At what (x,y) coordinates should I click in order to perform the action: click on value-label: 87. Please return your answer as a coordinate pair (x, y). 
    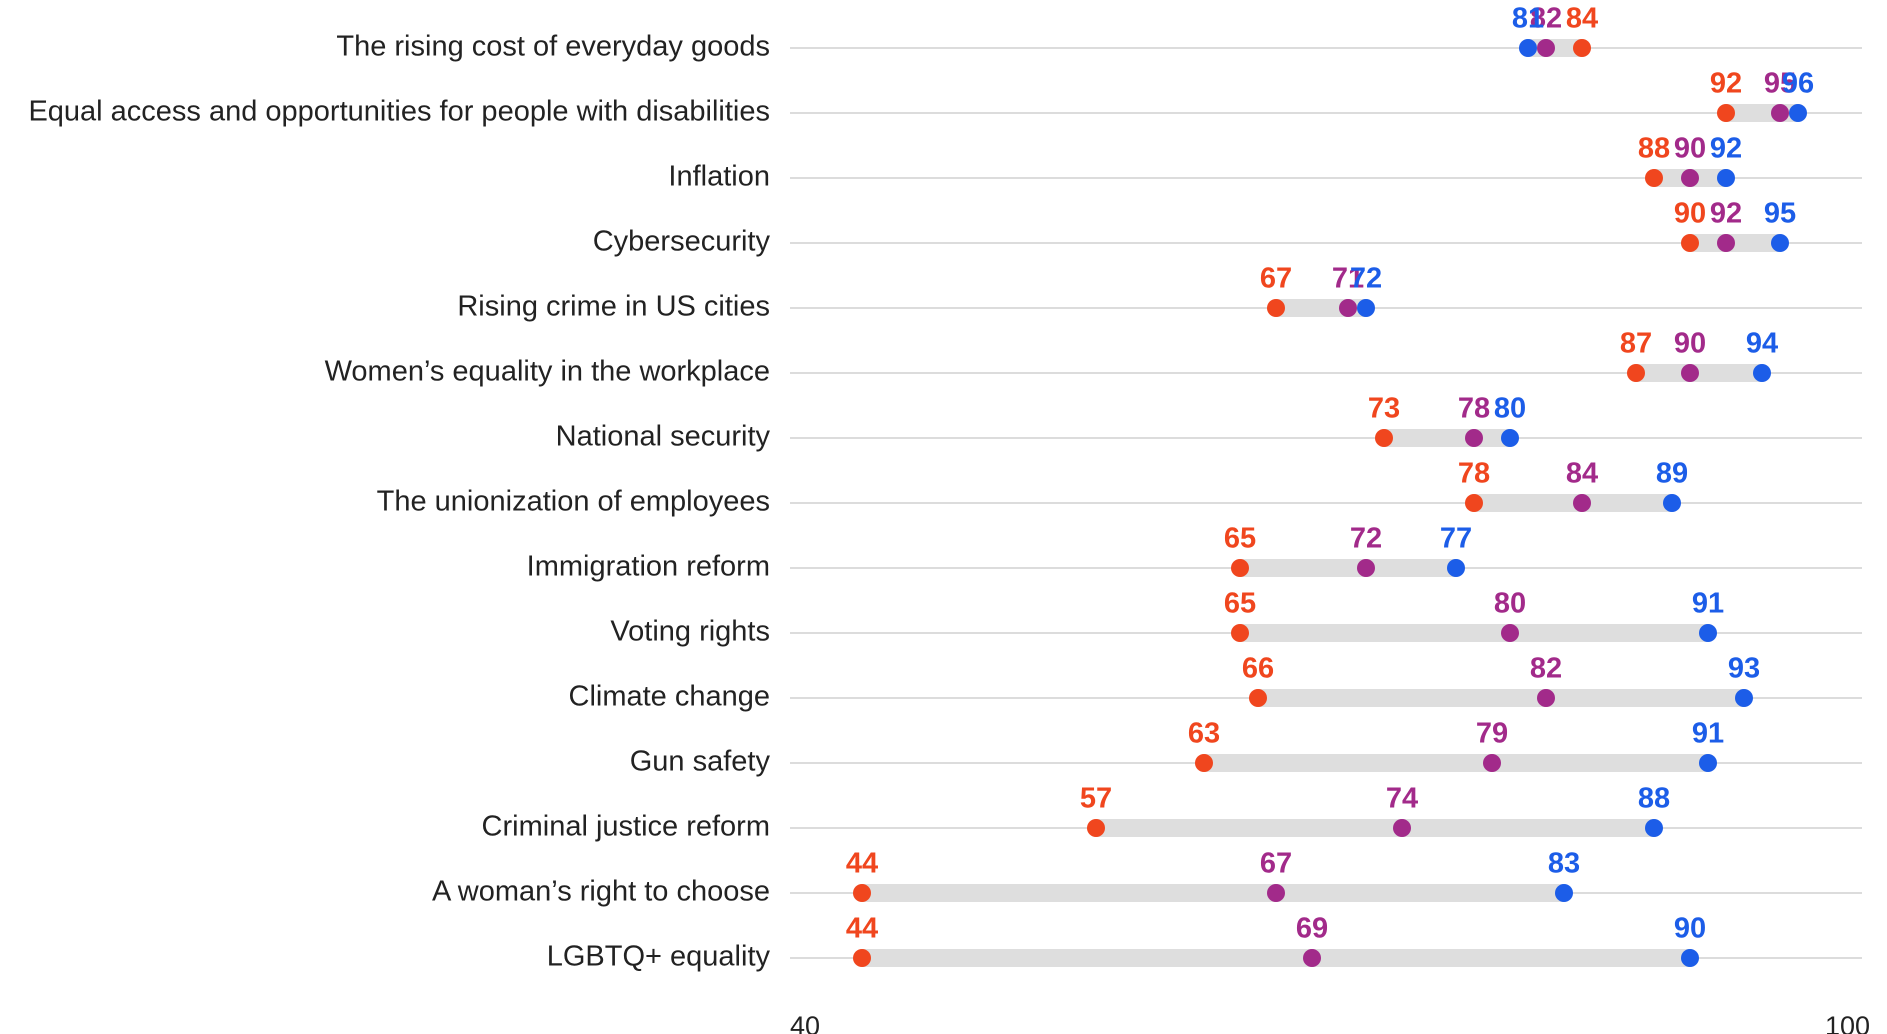
    Looking at the image, I should click on (1636, 344).